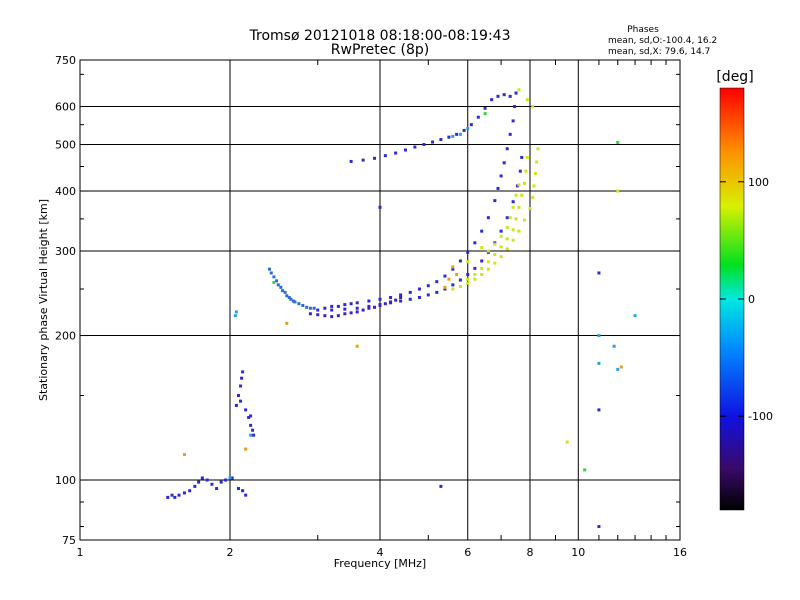 This screenshot has width=800, height=600. I want to click on y-tick-label: 750, so click(65, 60).